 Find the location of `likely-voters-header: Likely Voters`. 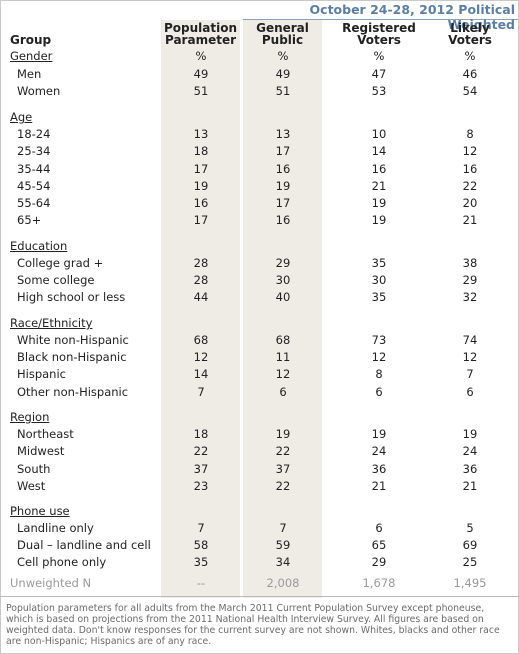

likely-voters-header: Likely Voters is located at coordinates (470, 34).